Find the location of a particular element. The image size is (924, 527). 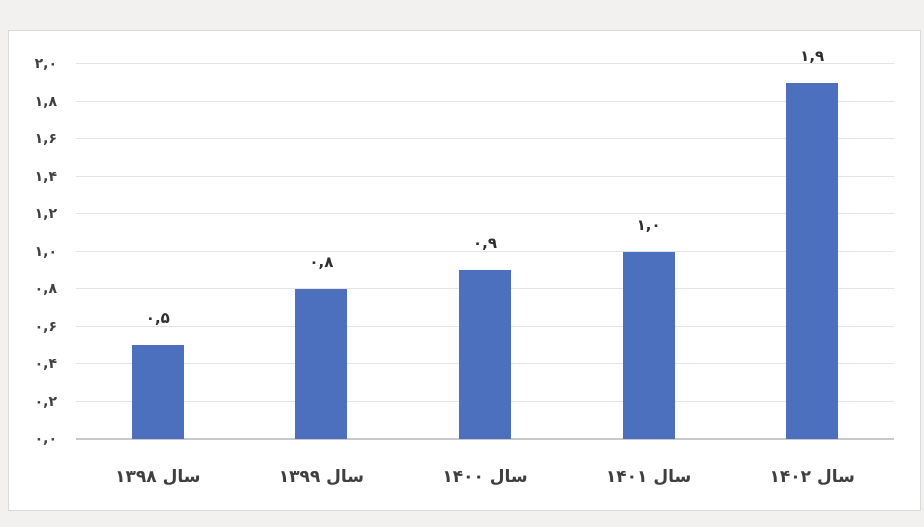

bar-column: ۰,۹ is located at coordinates (485, 251).